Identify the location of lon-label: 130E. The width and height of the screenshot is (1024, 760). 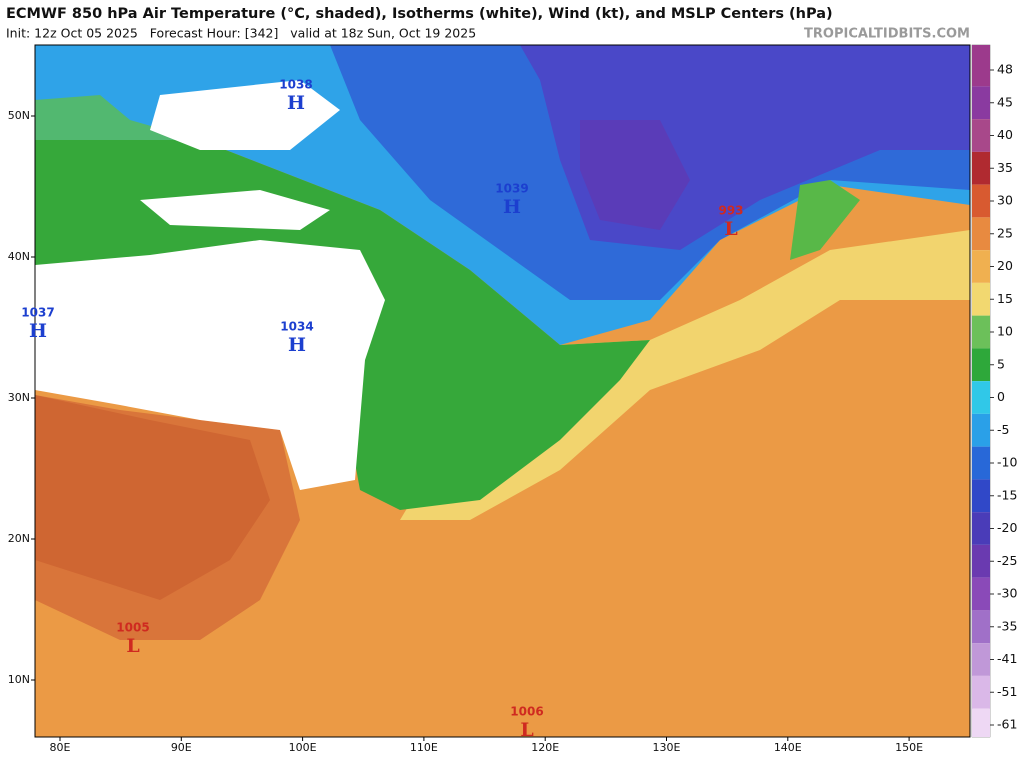
(667, 747).